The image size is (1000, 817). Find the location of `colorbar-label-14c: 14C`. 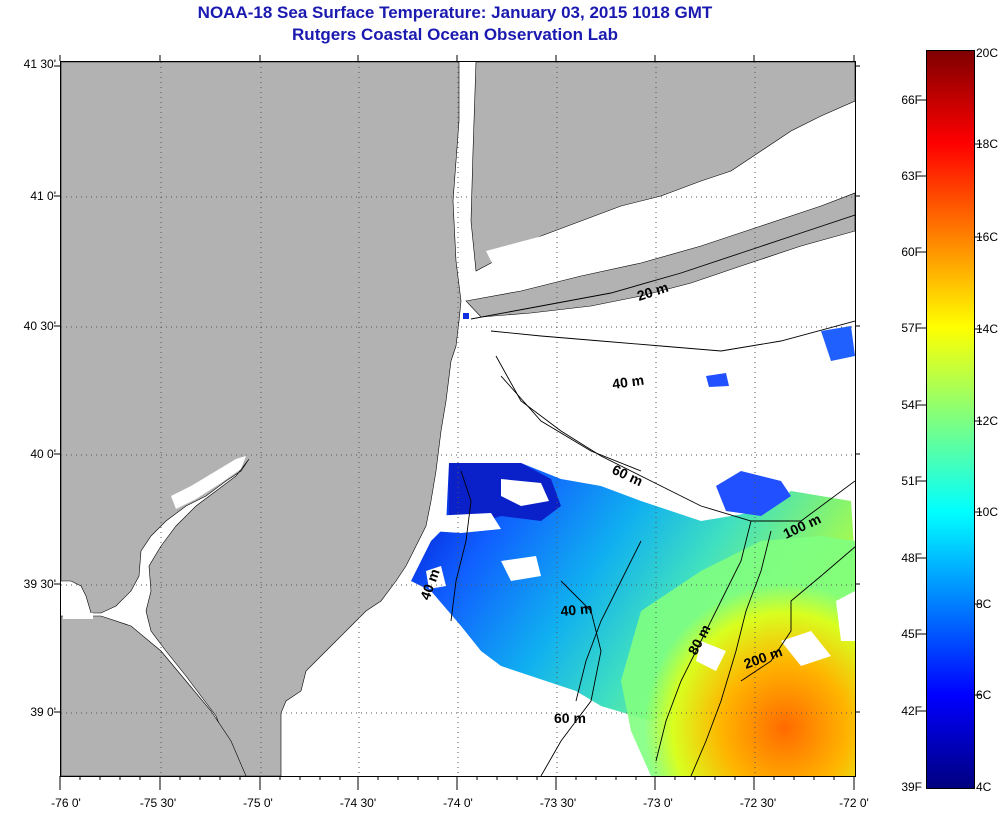

colorbar-label-14c: 14C is located at coordinates (987, 329).